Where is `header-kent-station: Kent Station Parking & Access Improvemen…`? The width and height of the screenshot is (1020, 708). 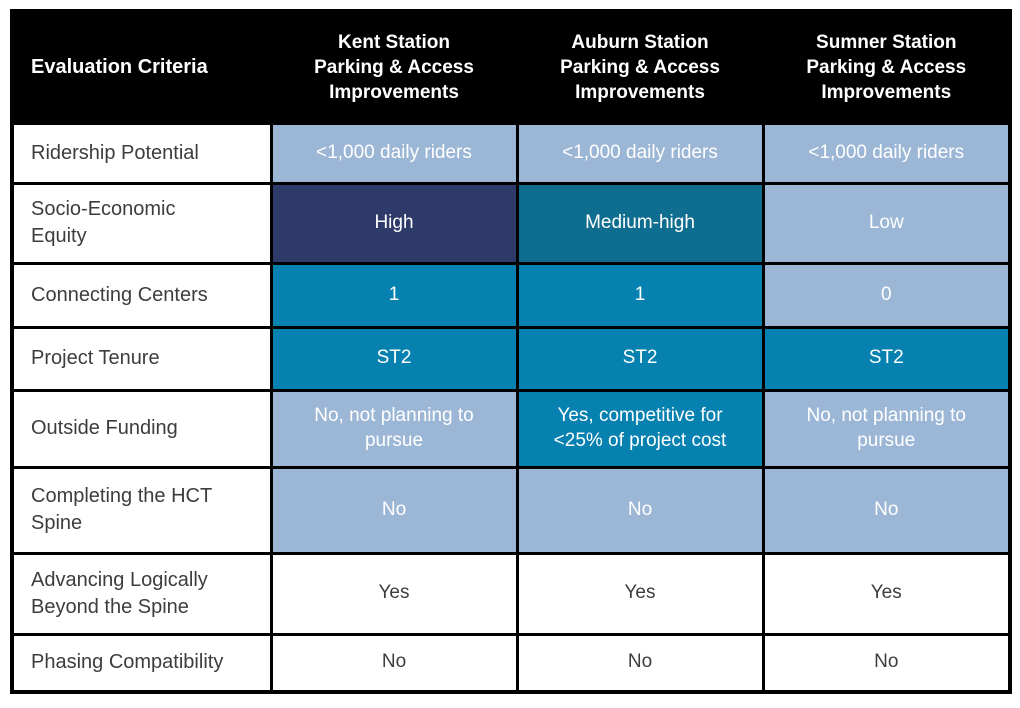 header-kent-station: Kent Station Parking & Access Improvemen… is located at coordinates (394, 67).